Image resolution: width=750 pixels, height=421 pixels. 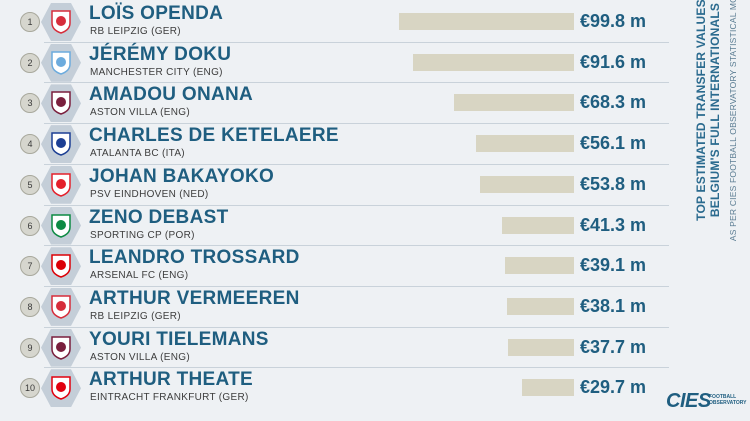 I want to click on club-name: SPORTING CP (POR), so click(x=142, y=235).